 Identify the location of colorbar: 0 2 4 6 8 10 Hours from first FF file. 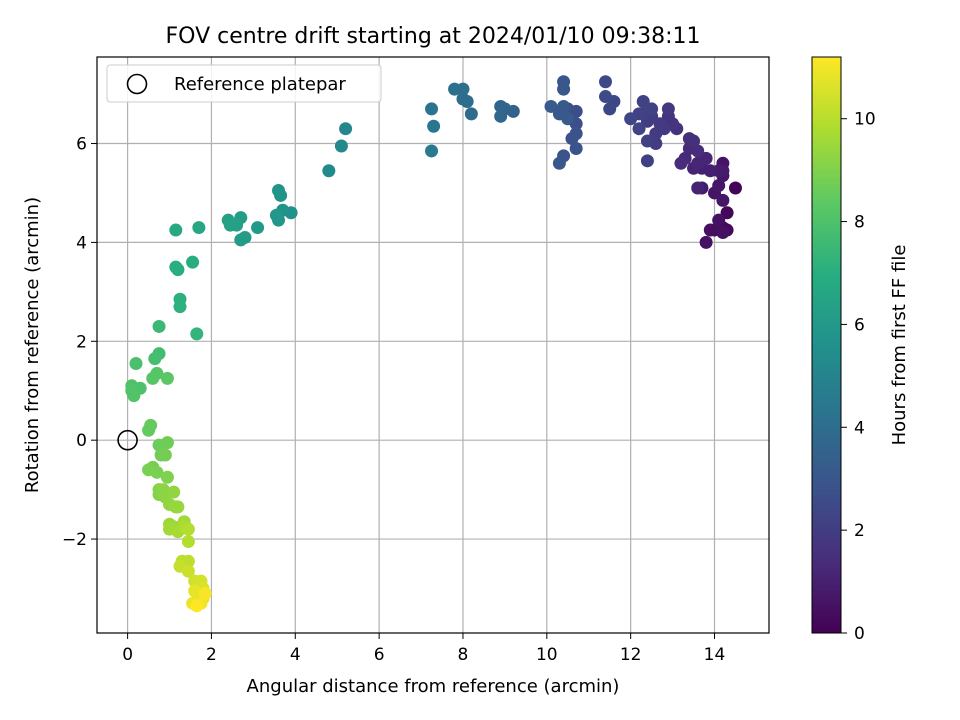
(860, 350).